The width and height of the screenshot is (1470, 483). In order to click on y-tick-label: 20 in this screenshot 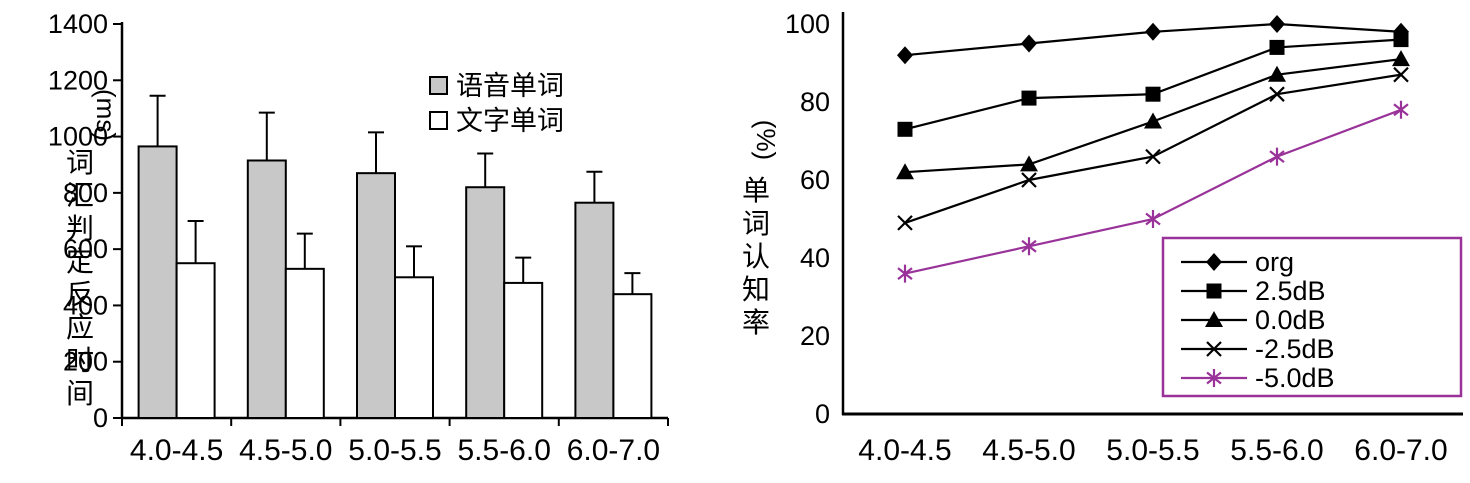, I will do `click(815, 336)`.